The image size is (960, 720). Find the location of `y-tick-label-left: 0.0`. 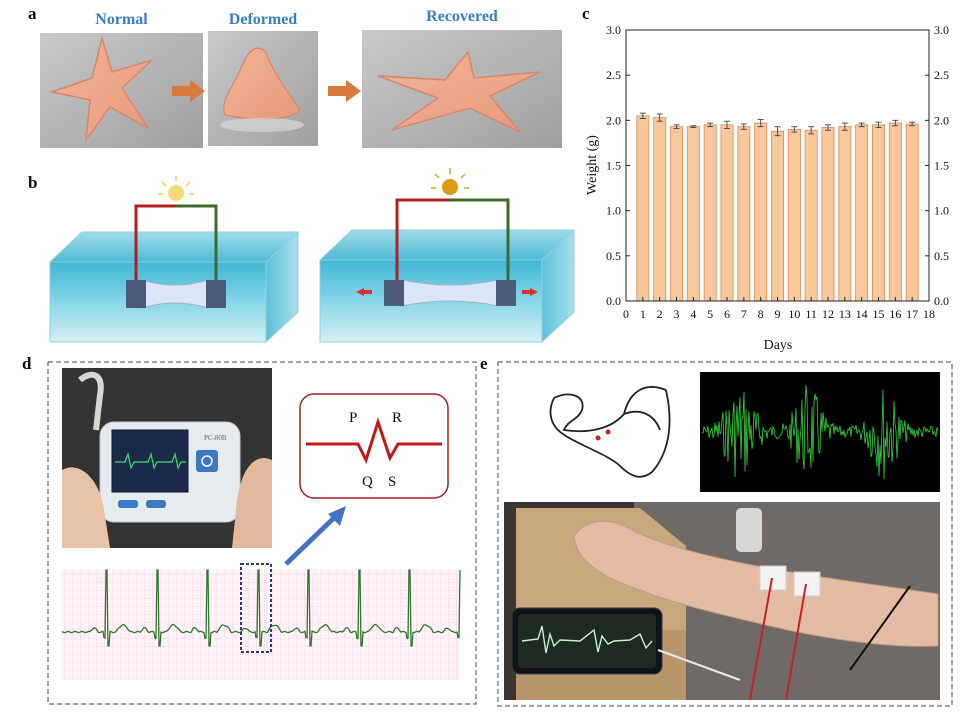

y-tick-label-left: 0.0 is located at coordinates (613, 301).